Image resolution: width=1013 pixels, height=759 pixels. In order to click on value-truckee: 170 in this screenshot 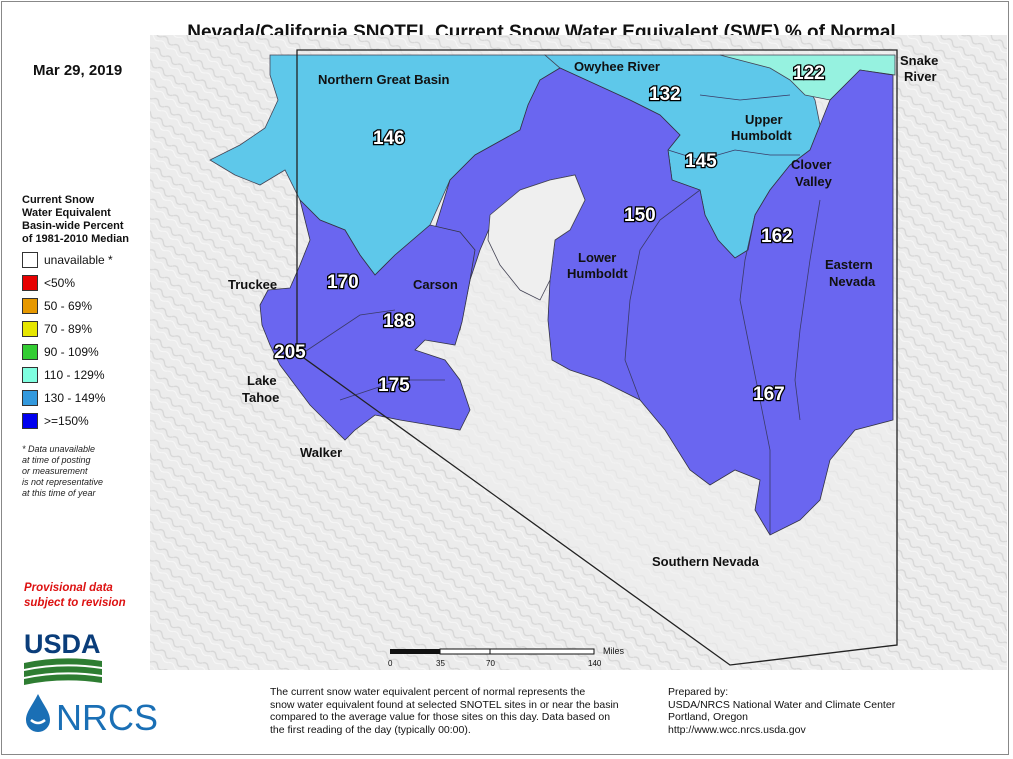, I will do `click(343, 282)`.